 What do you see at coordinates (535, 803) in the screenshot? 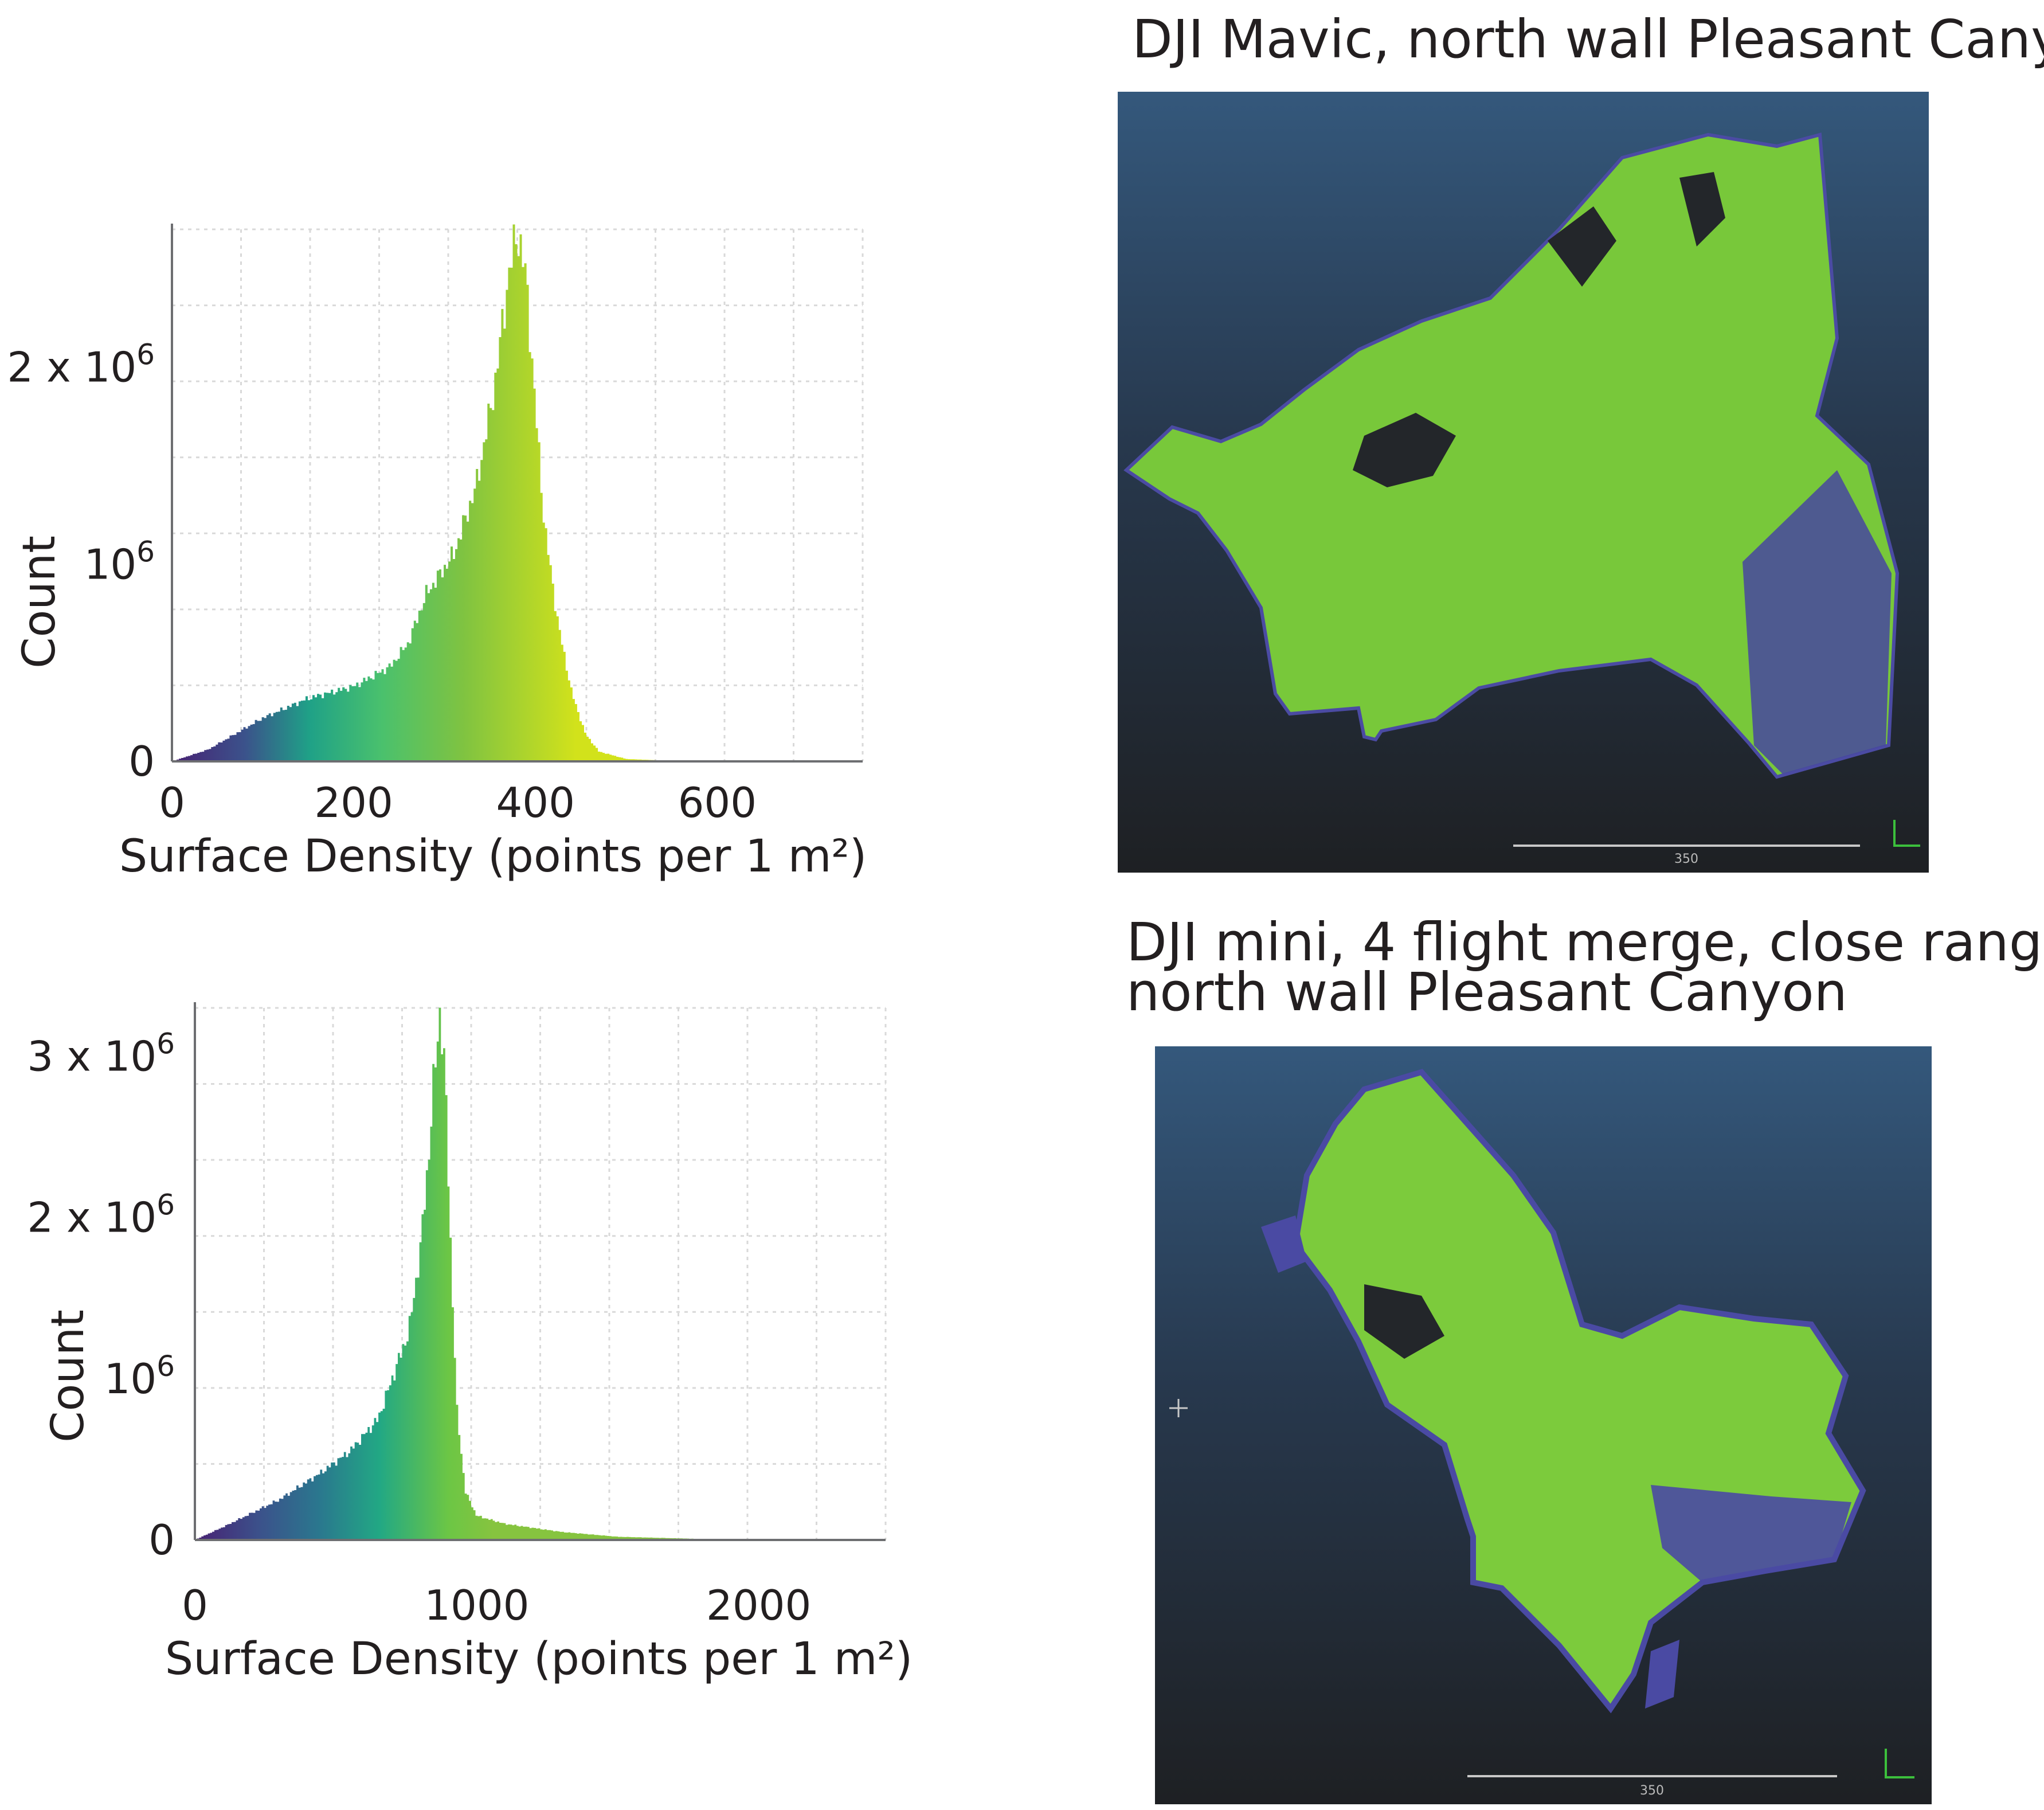
I see `x-tick-label: 400` at bounding box center [535, 803].